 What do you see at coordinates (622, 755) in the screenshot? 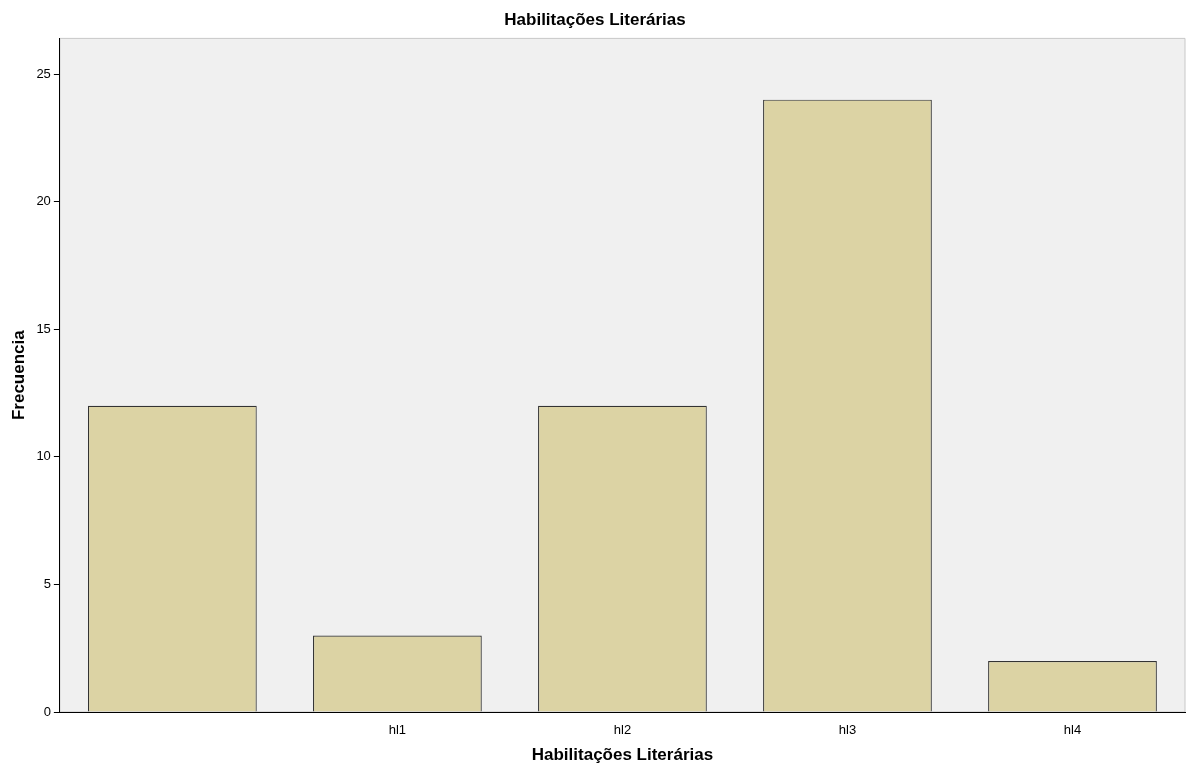
I see `x-axis-title: Habilitações Literárias` at bounding box center [622, 755].